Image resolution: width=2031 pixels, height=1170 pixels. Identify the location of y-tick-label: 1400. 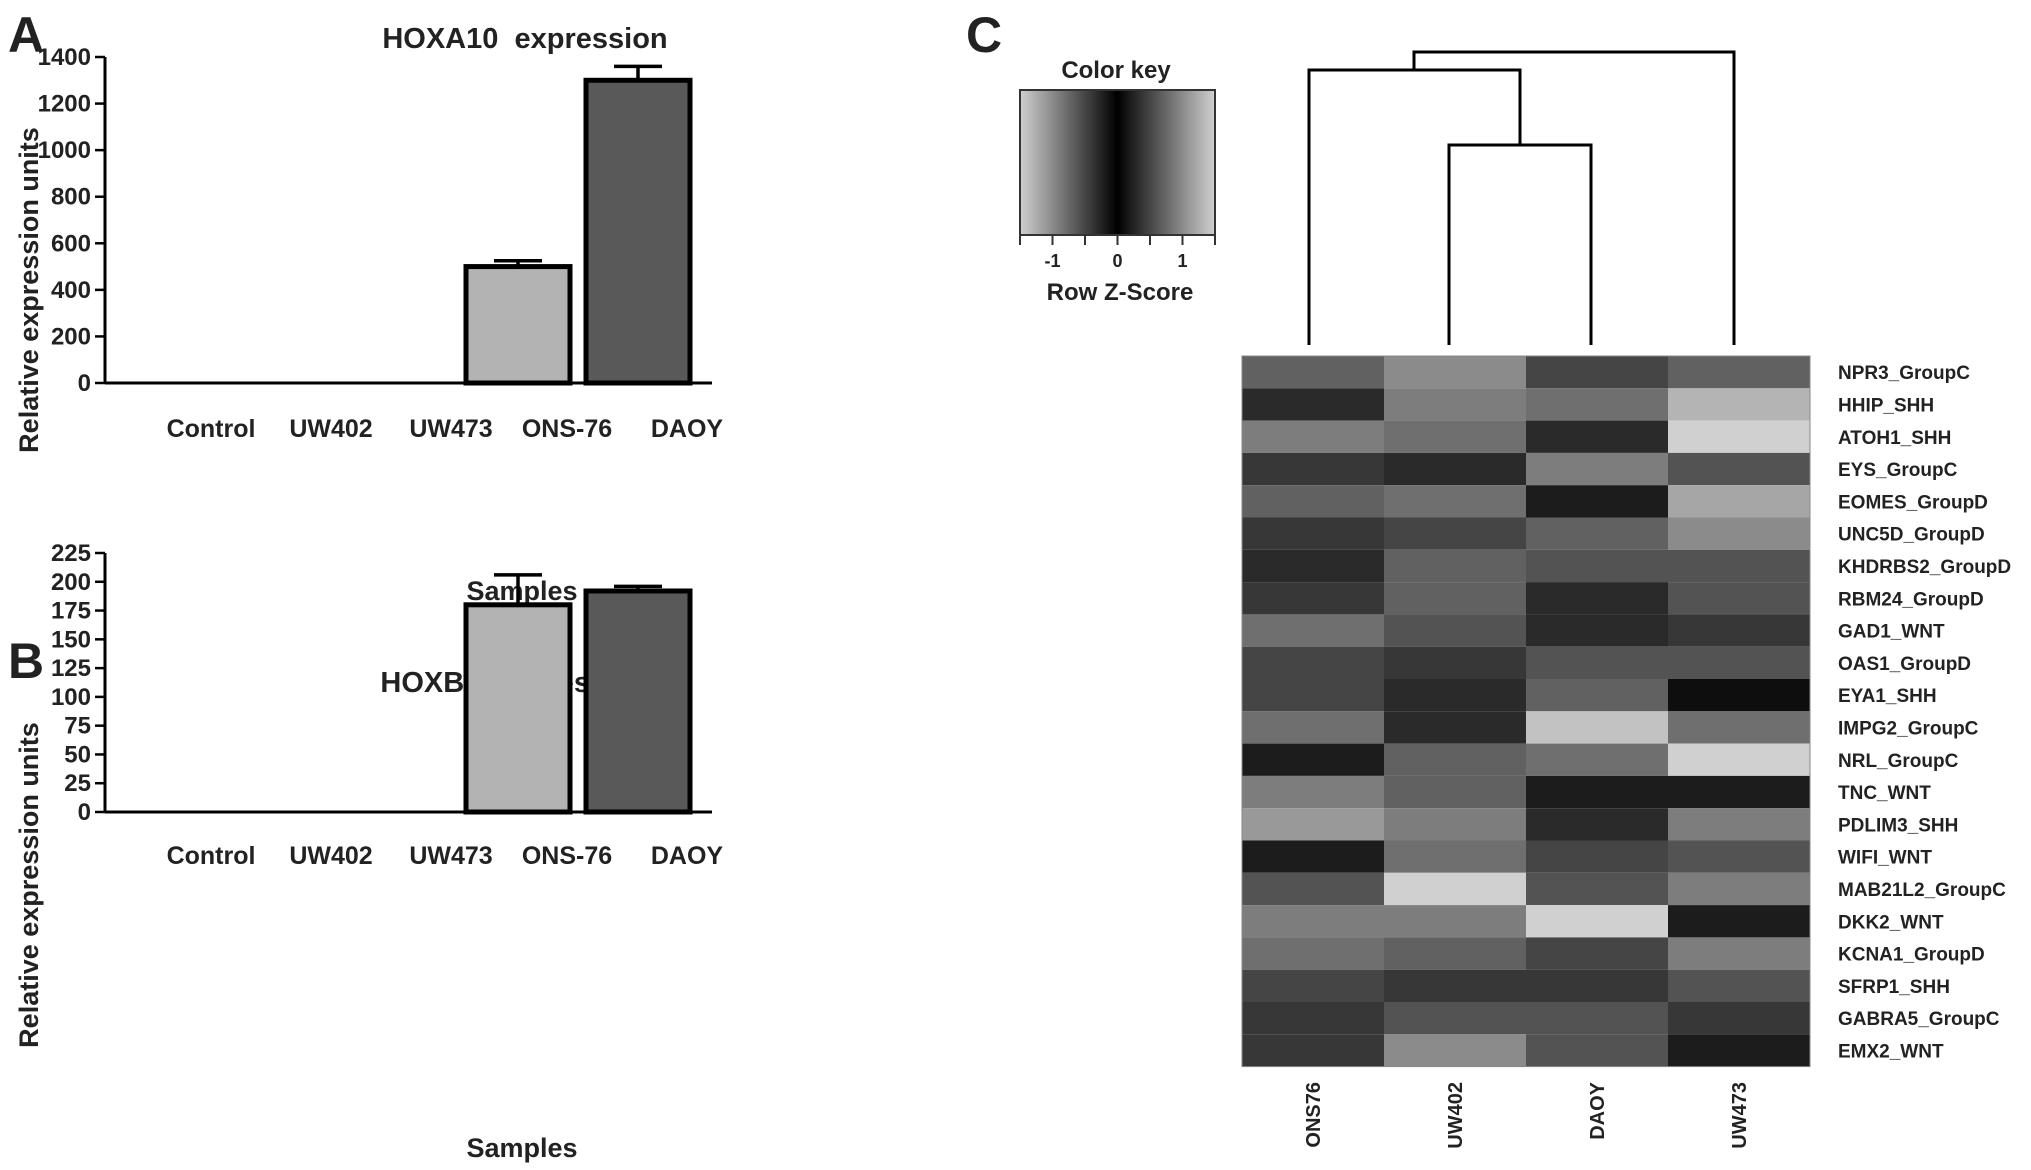
(64, 57).